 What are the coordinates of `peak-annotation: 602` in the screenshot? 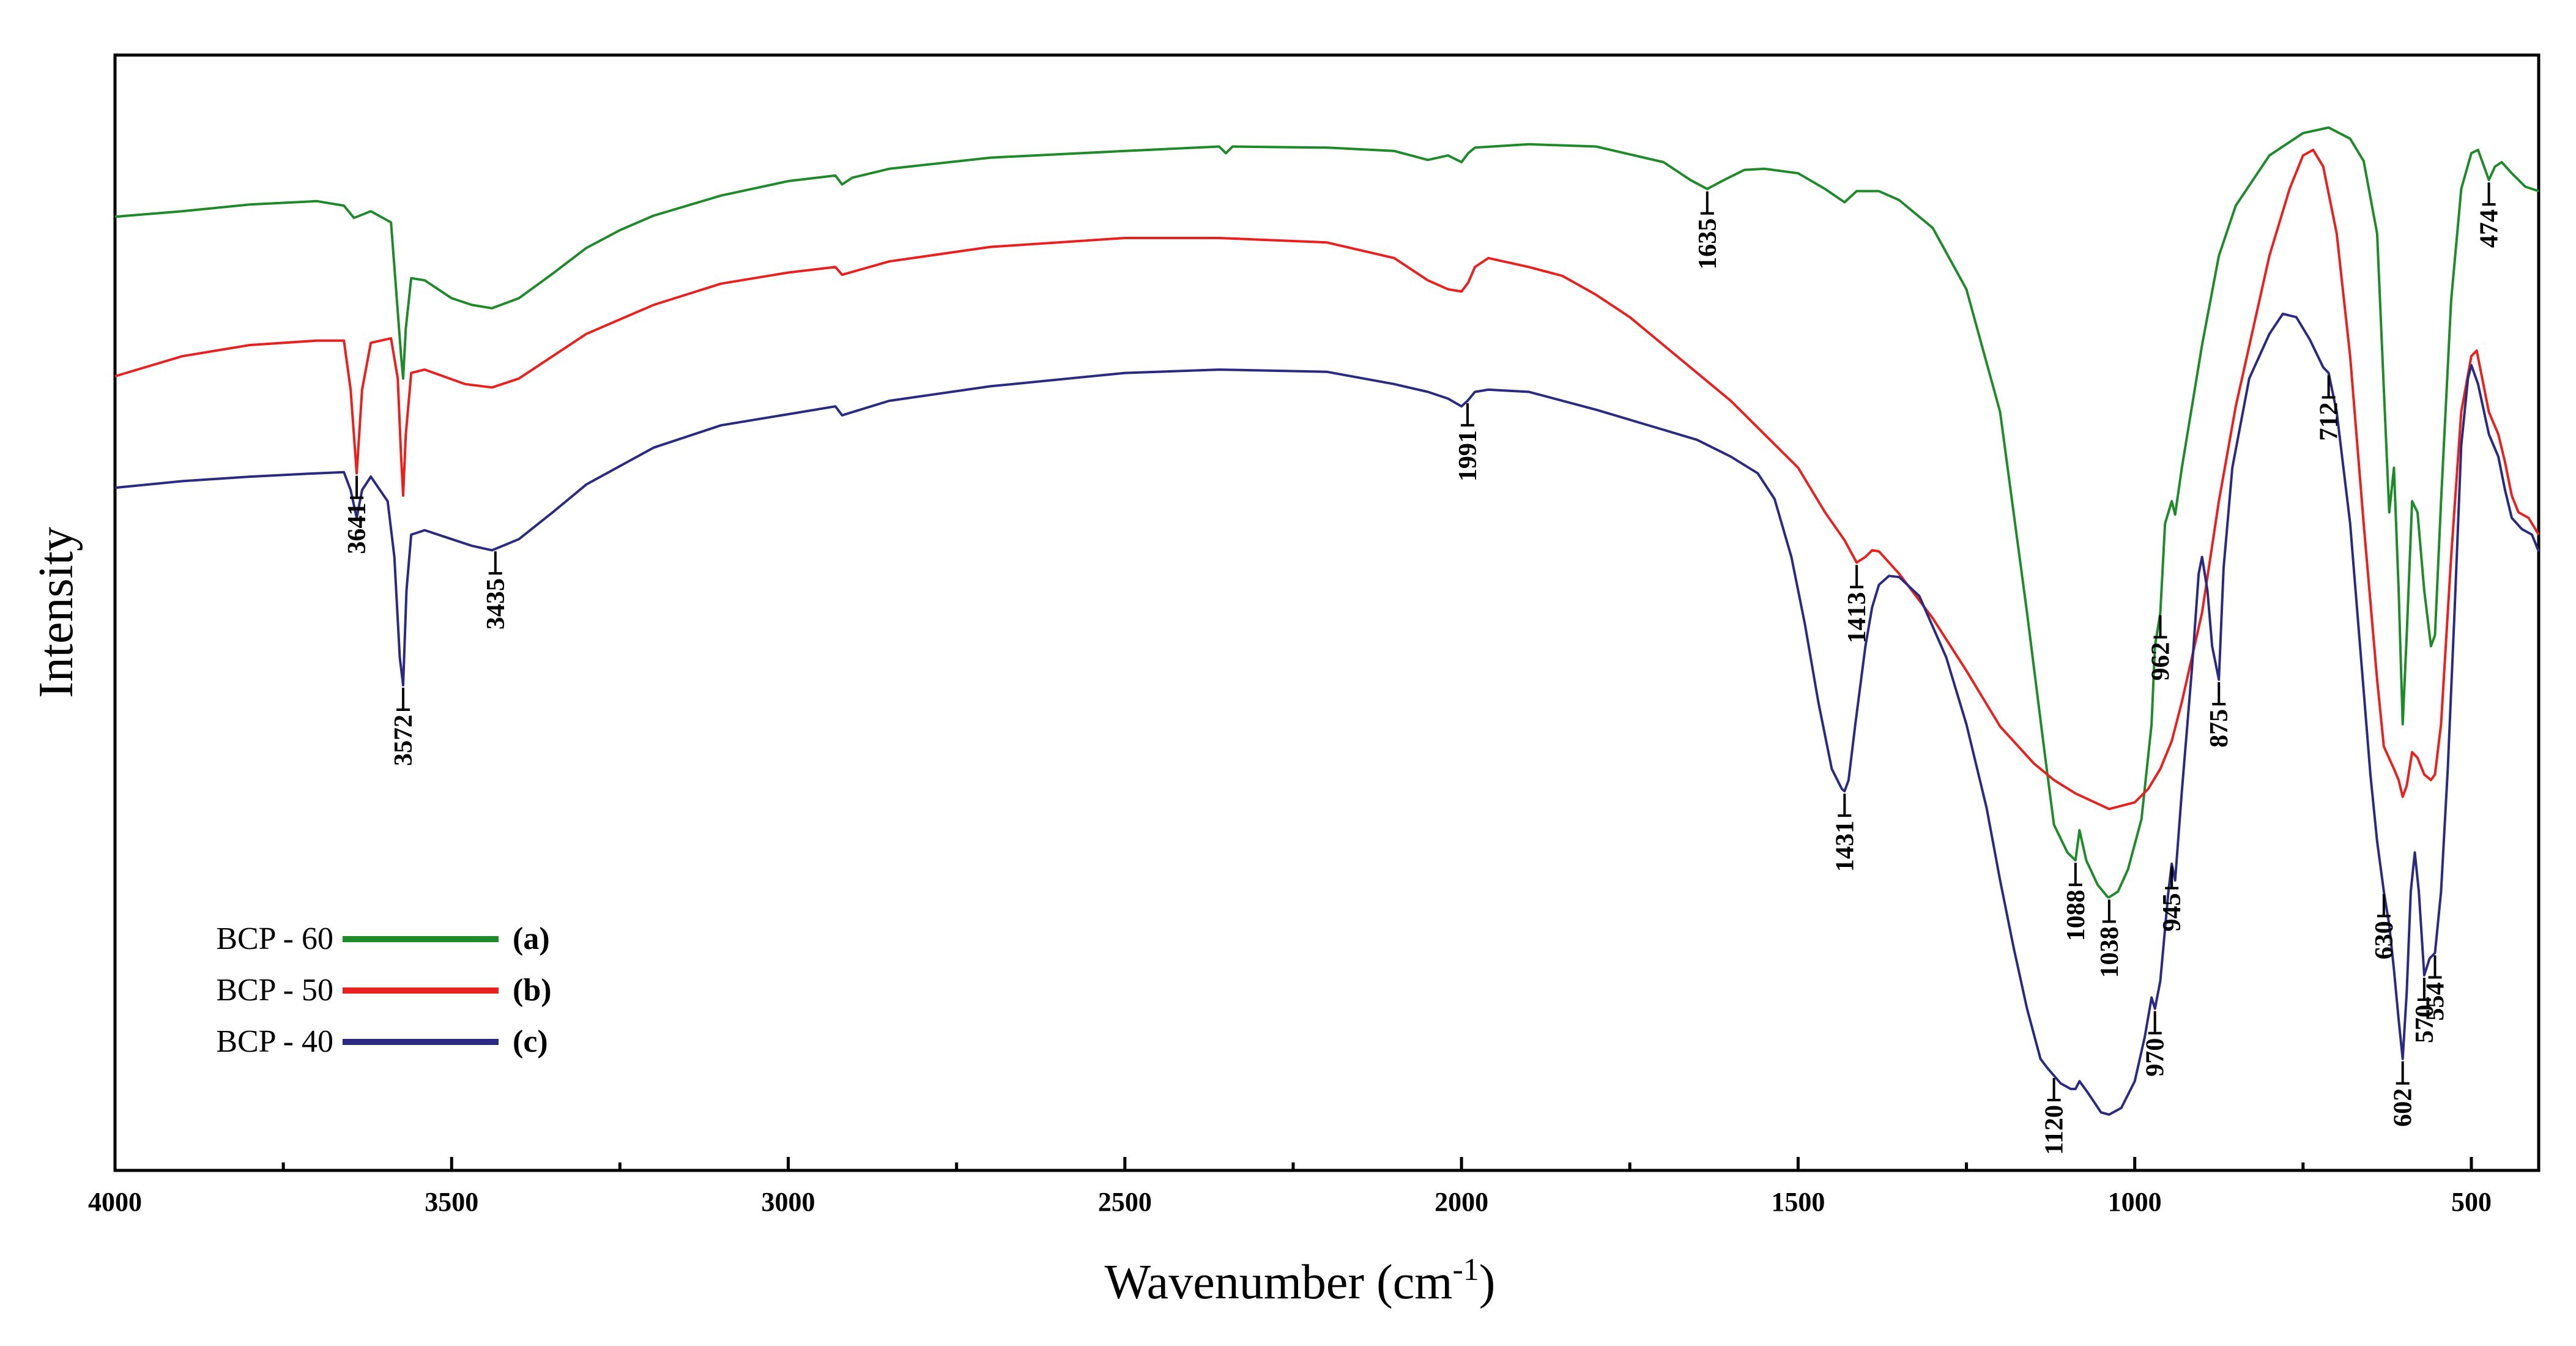 It's located at (2403, 1094).